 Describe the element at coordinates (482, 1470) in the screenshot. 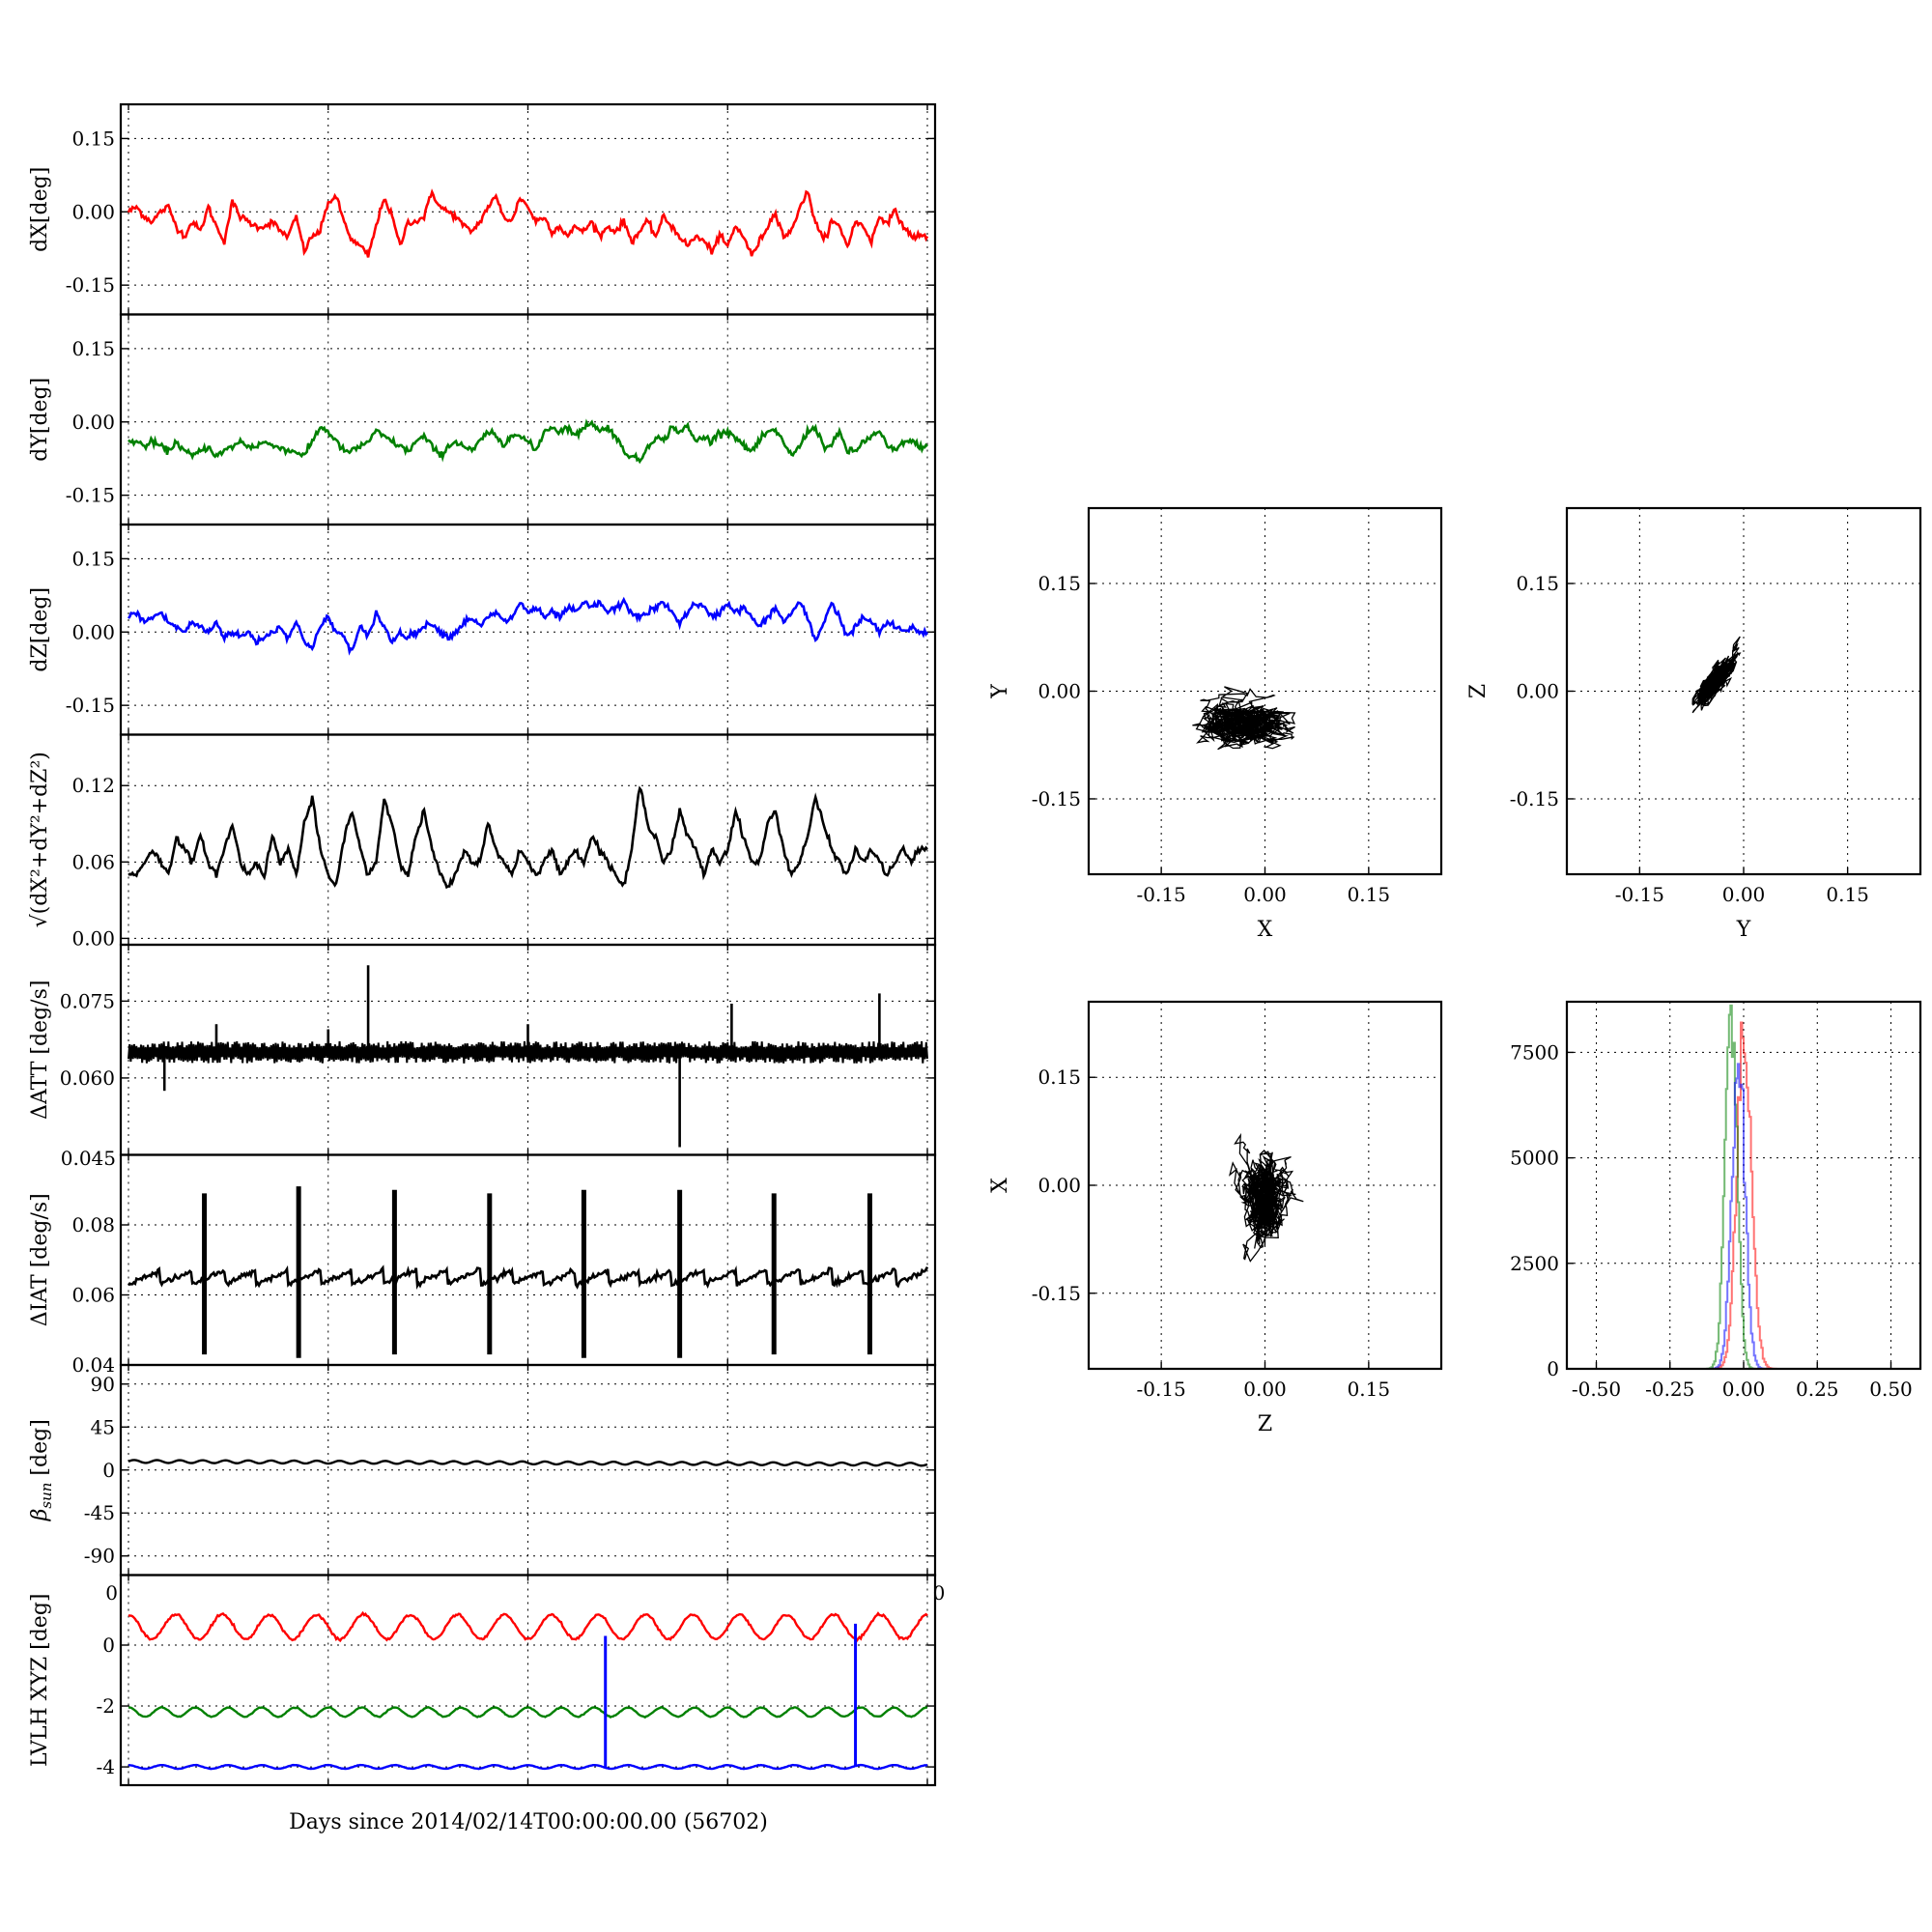

I see `panel-beta: 90 45 0 -45 -90 βsun [deg]` at that location.